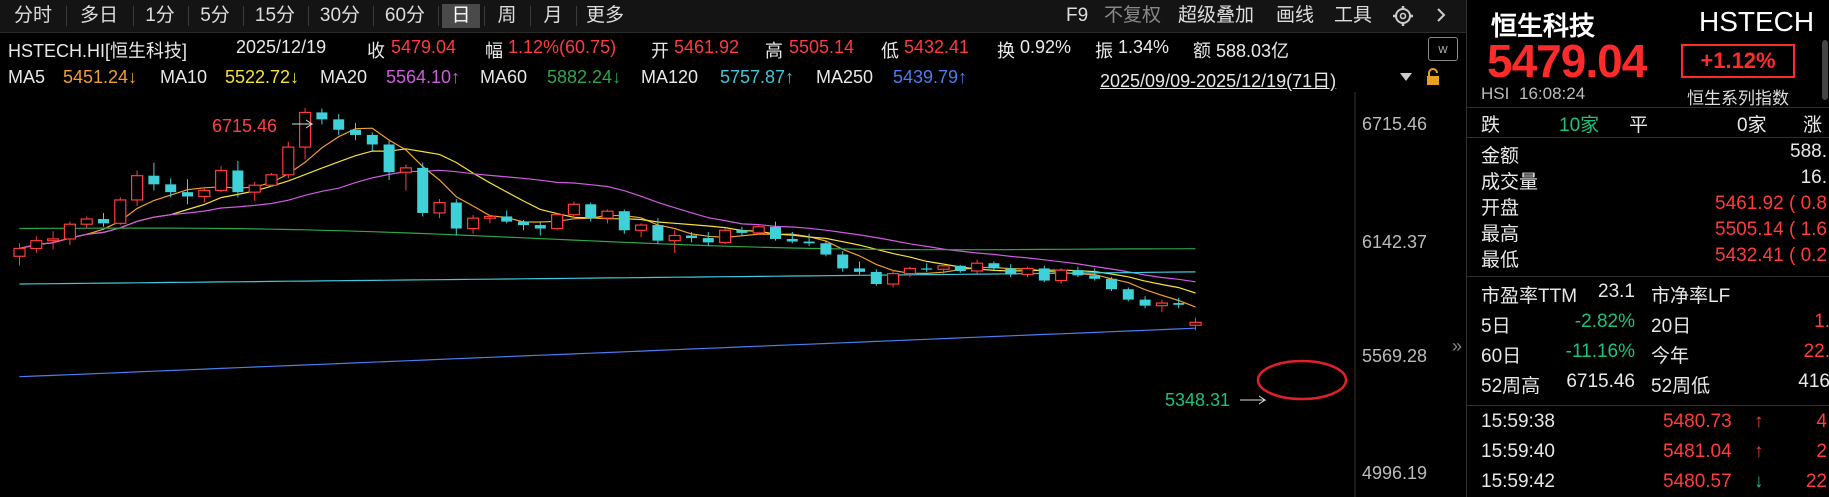  I want to click on period-tab-more: 更多, so click(604, 15).